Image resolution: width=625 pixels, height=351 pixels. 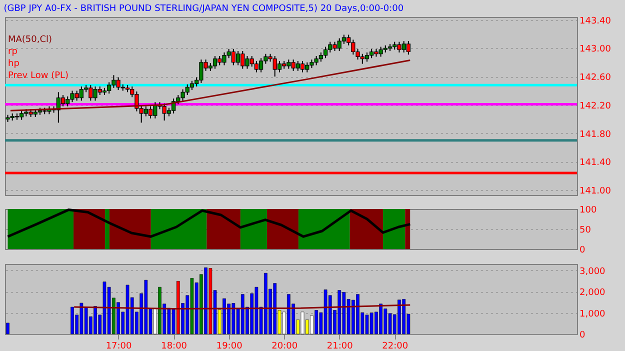 I want to click on annotation: hp, so click(x=14, y=64).